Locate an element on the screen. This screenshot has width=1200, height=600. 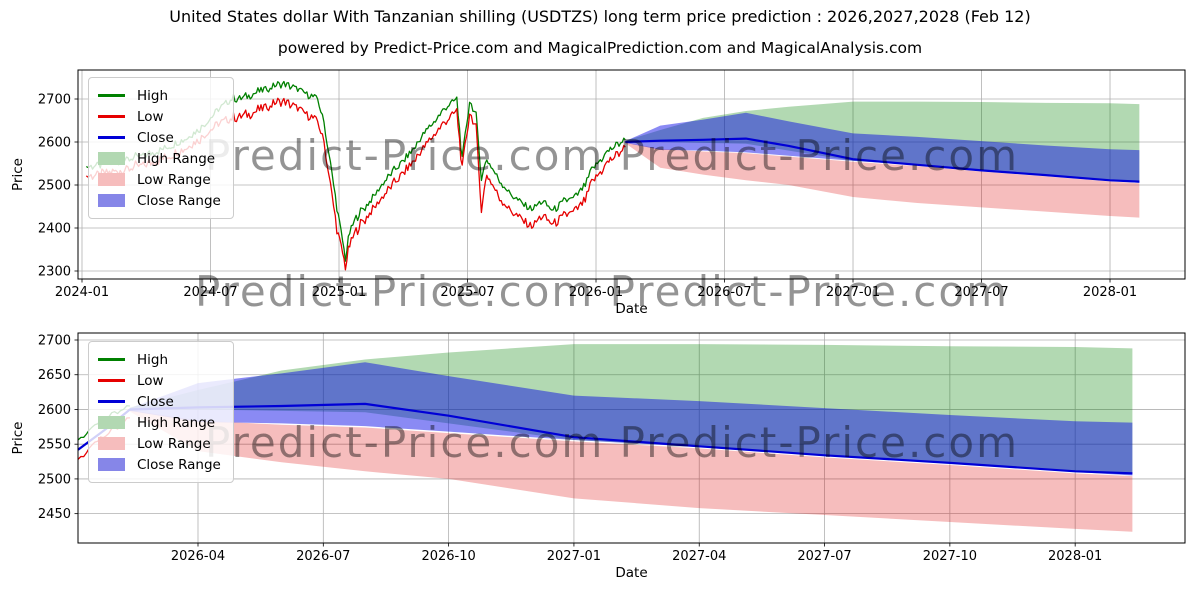
x-tick-label: 2026-10 is located at coordinates (448, 556).